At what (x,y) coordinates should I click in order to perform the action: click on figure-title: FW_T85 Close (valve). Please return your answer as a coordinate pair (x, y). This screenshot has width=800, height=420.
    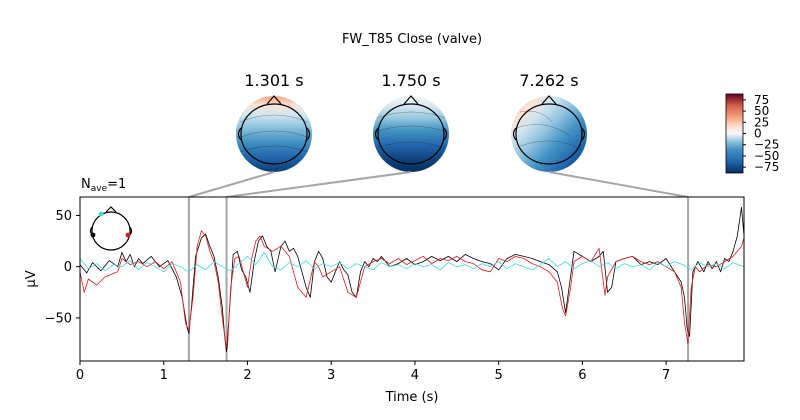
    Looking at the image, I should click on (412, 39).